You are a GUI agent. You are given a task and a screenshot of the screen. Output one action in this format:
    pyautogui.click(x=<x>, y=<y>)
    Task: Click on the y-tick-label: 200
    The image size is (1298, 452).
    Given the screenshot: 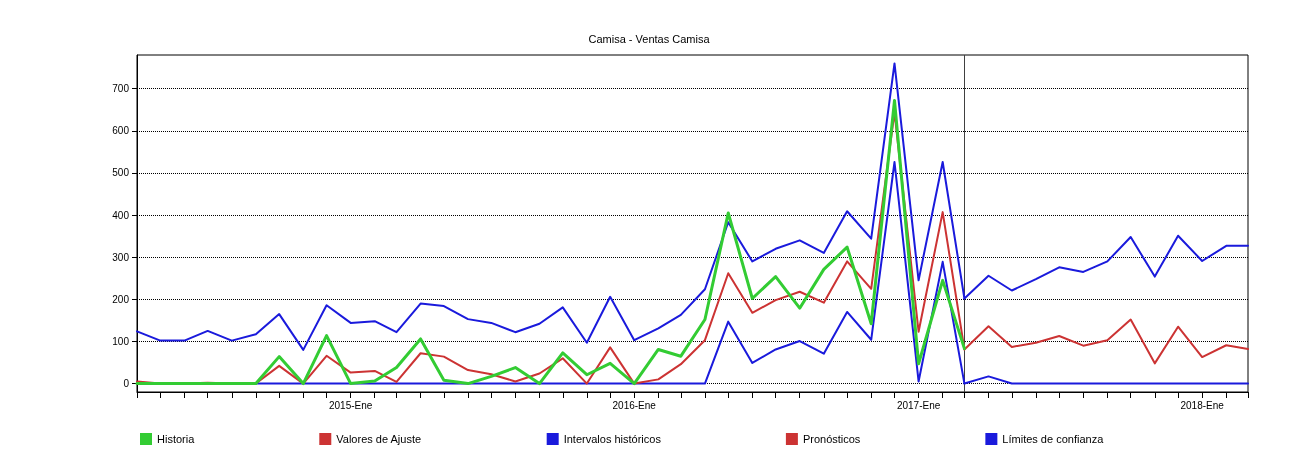 What is the action you would take?
    pyautogui.click(x=121, y=299)
    